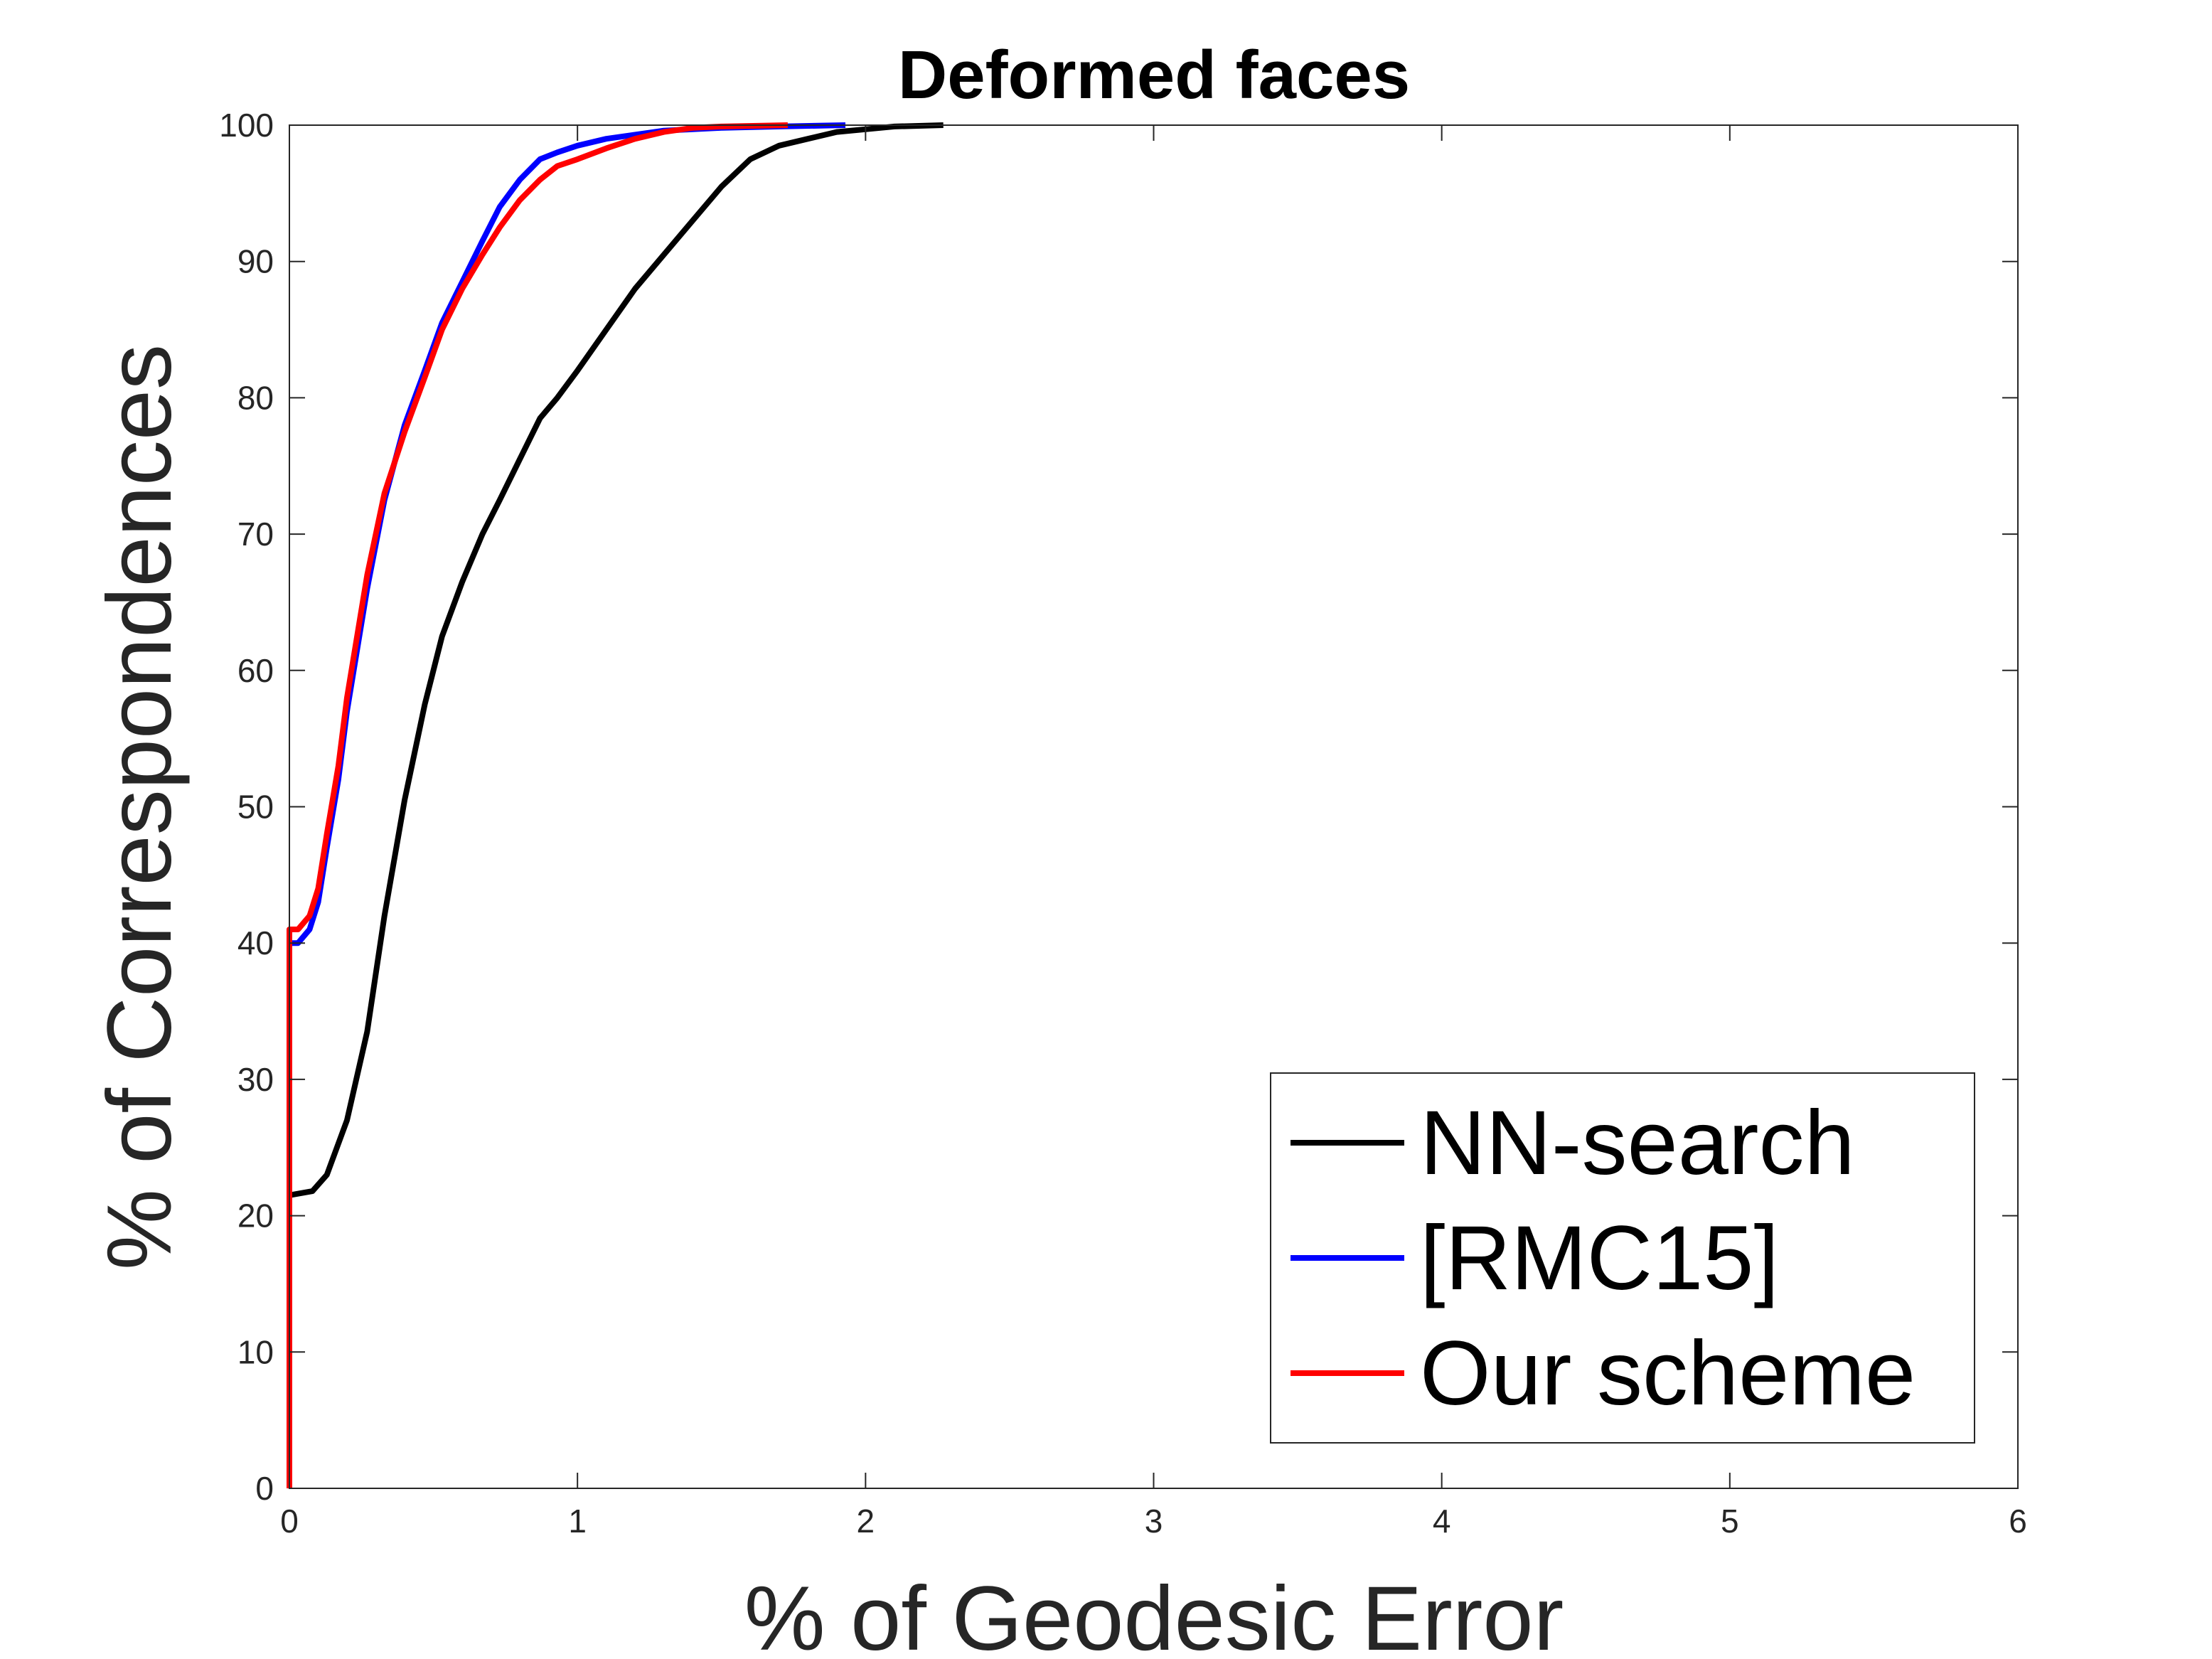 The height and width of the screenshot is (1659, 2212). What do you see at coordinates (1668, 1373) in the screenshot?
I see `legend-label-our-scheme: Our scheme` at bounding box center [1668, 1373].